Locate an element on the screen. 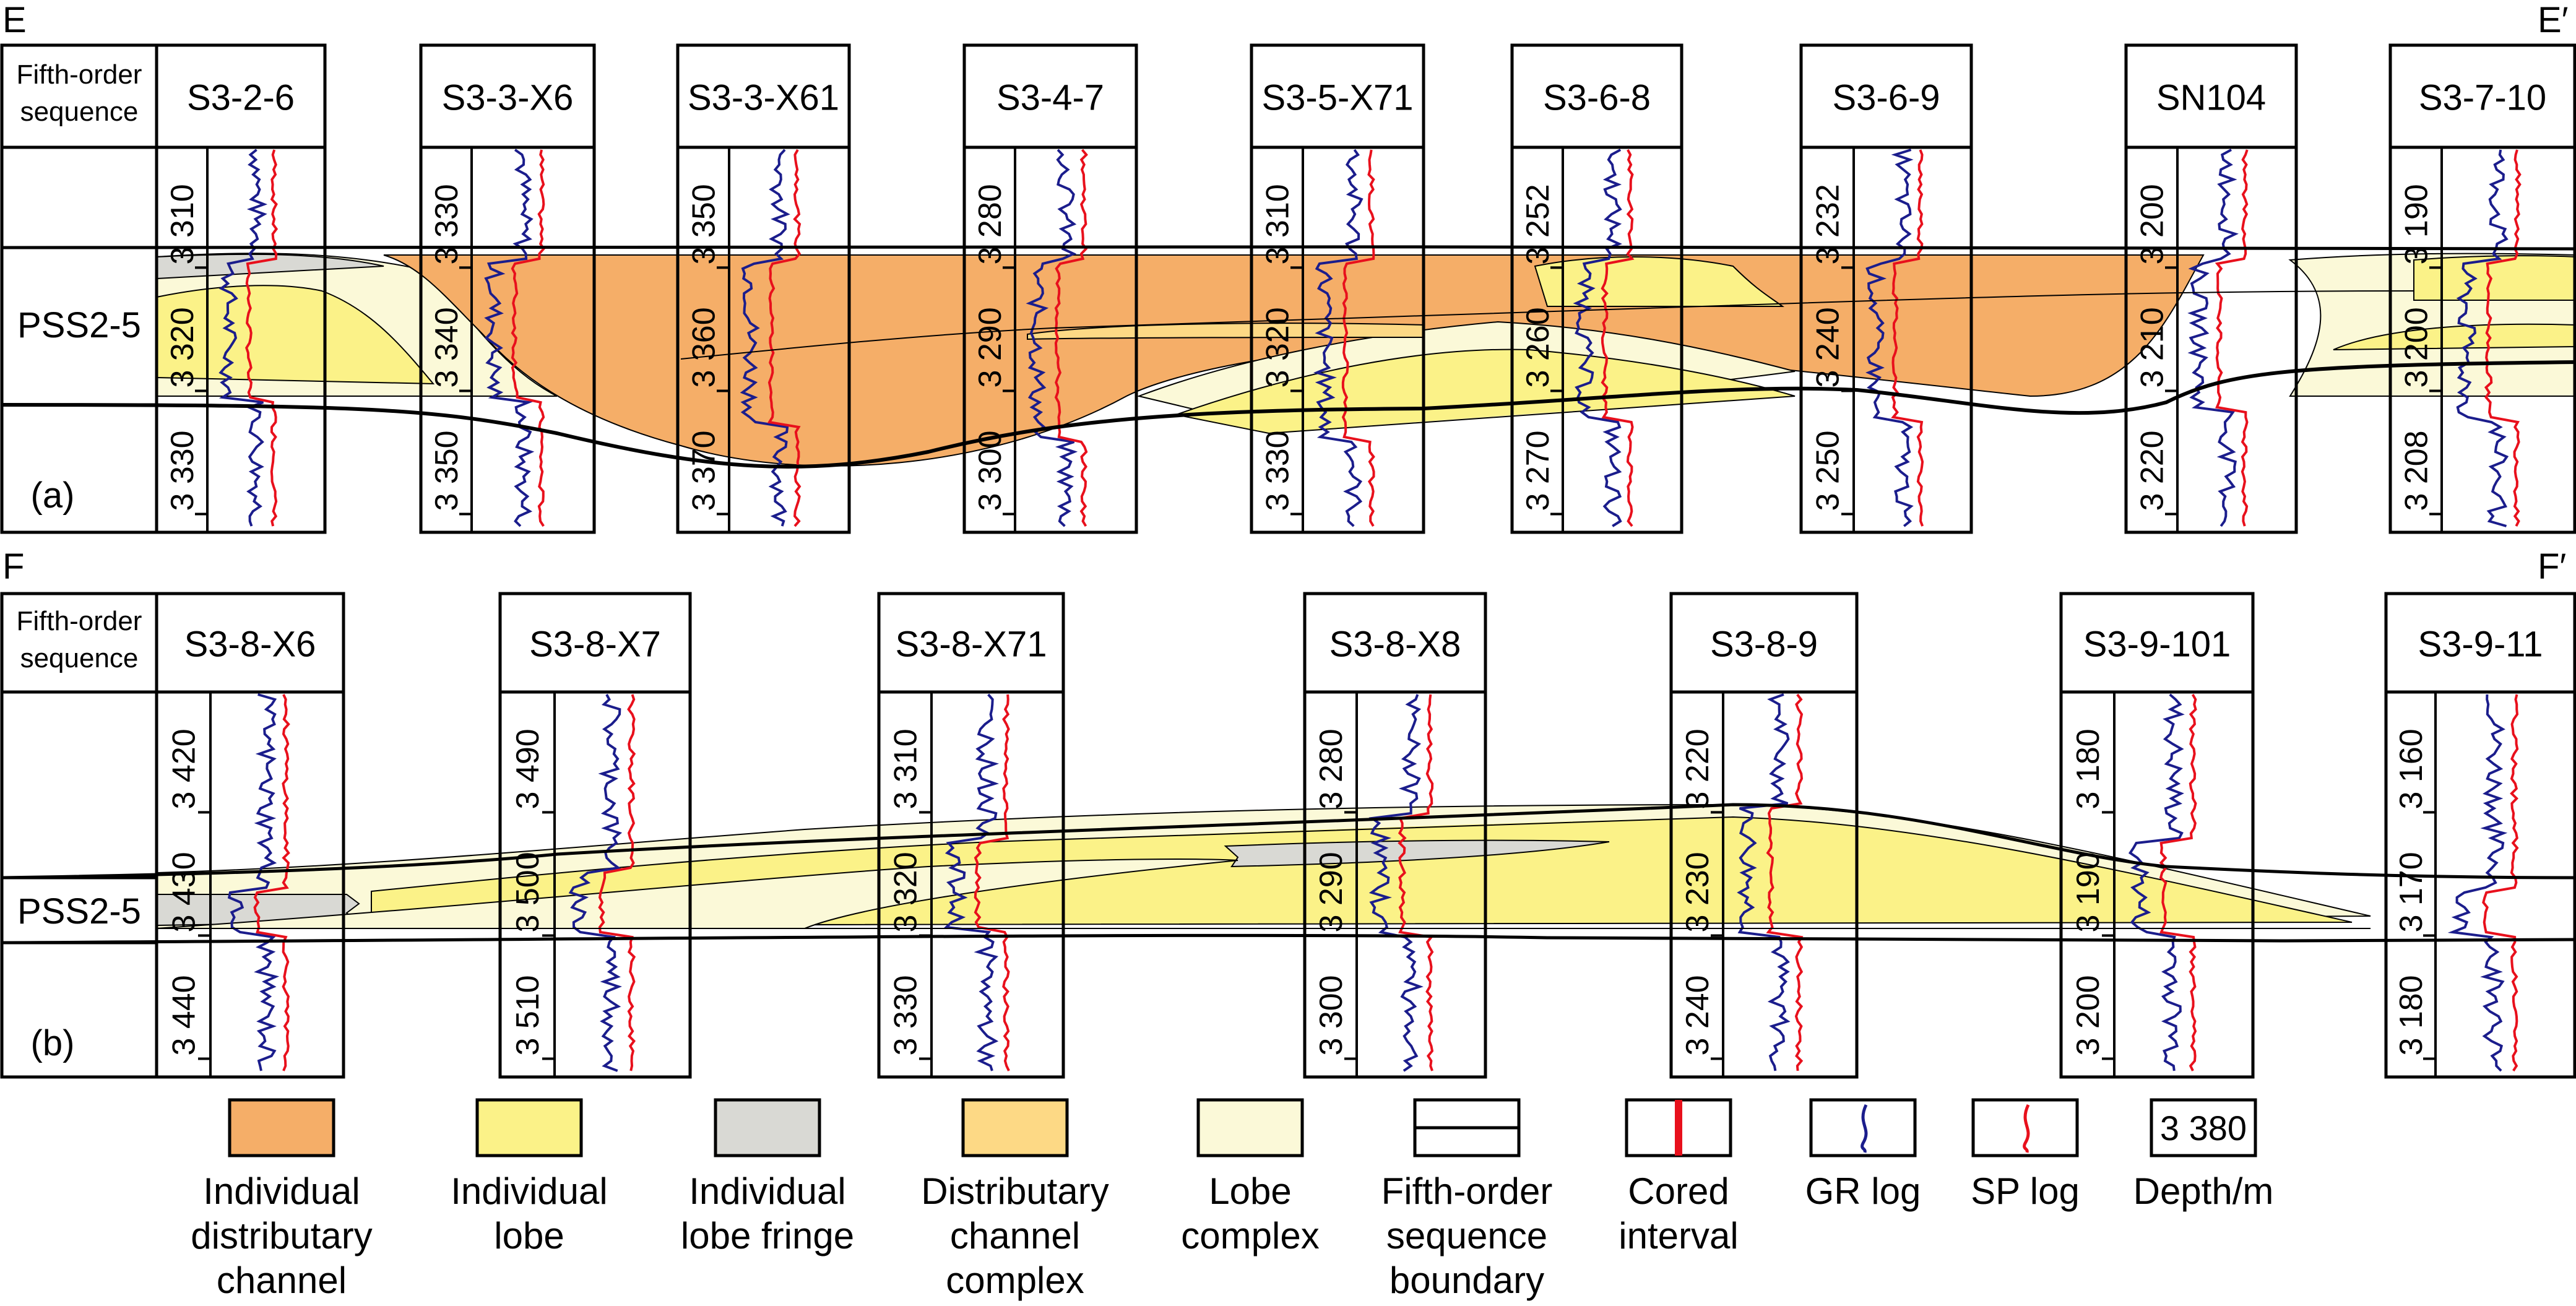 The width and height of the screenshot is (2576, 1306). sp-log-icon is located at coordinates (2026, 1128).